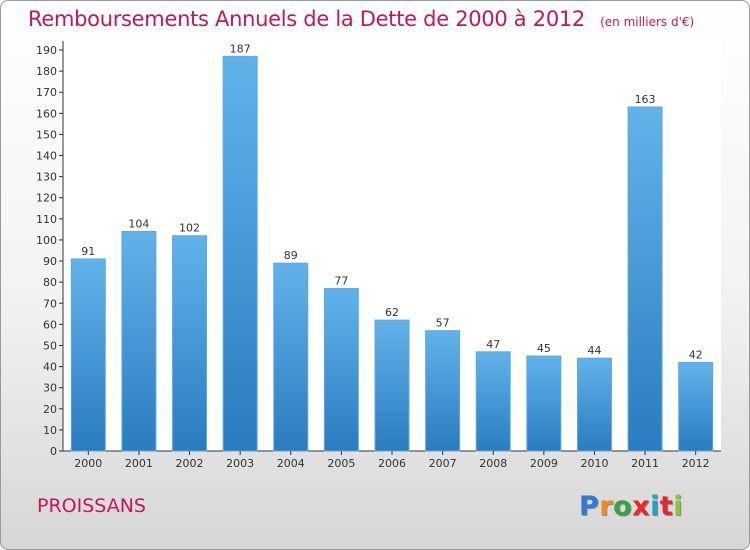 This screenshot has width=750, height=550. Describe the element at coordinates (341, 280) in the screenshot. I see `bar-value-label: 77` at that location.